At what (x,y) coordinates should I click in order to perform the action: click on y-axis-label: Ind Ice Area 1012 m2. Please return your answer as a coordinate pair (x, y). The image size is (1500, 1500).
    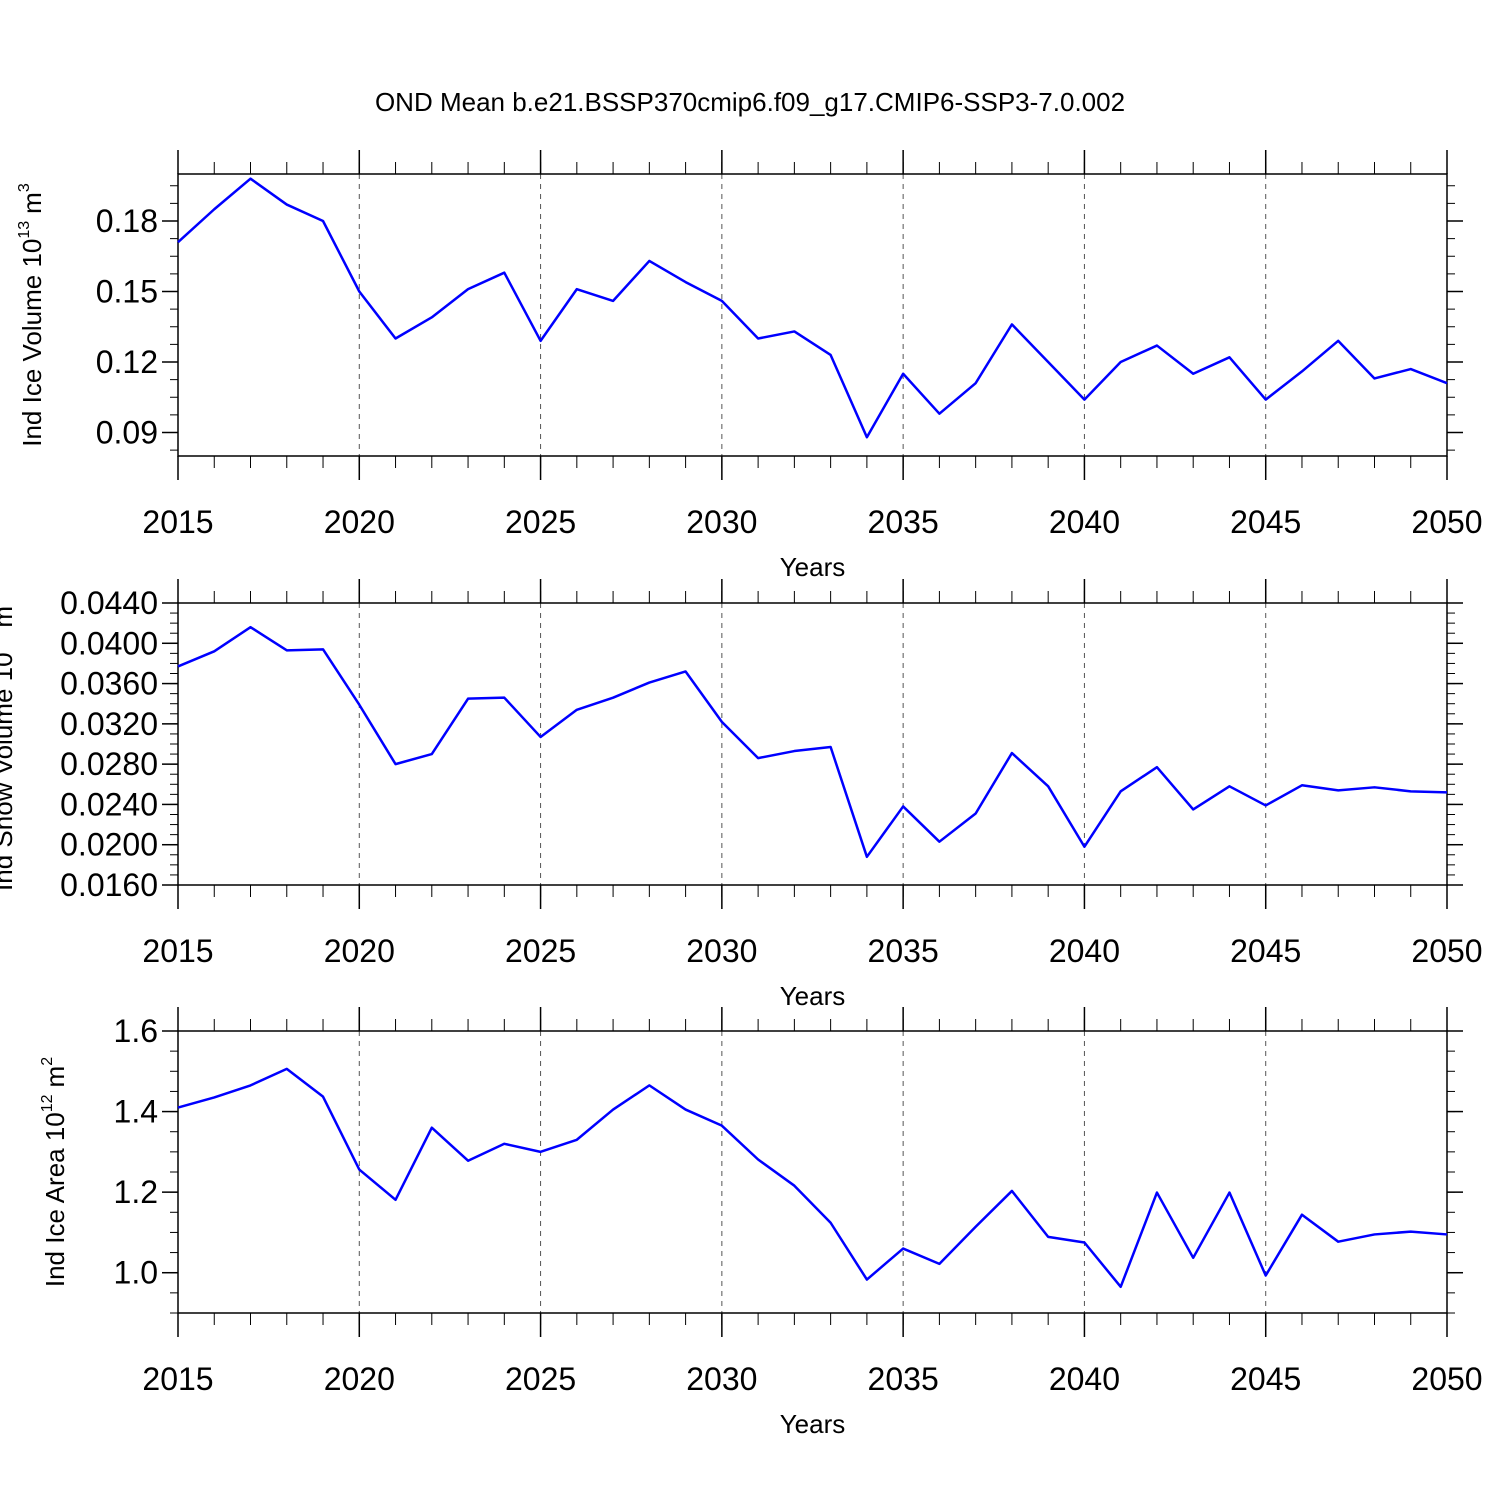
    Looking at the image, I should click on (54, 1172).